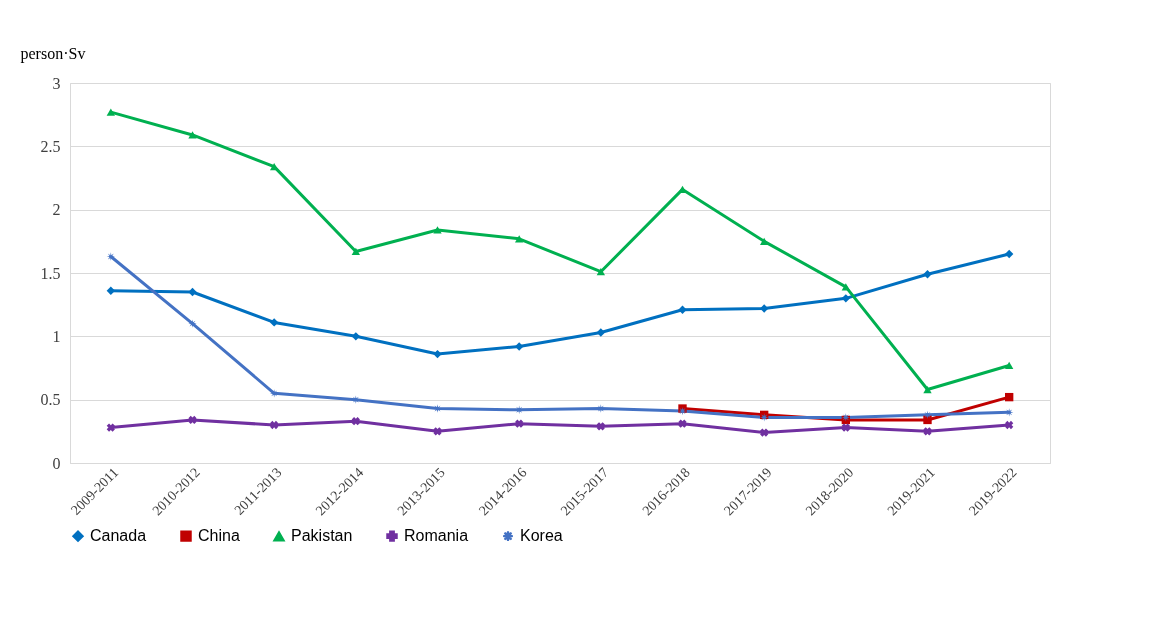 The height and width of the screenshot is (639, 1169). Describe the element at coordinates (56, 210) in the screenshot. I see `y-tick-label: 2` at that location.